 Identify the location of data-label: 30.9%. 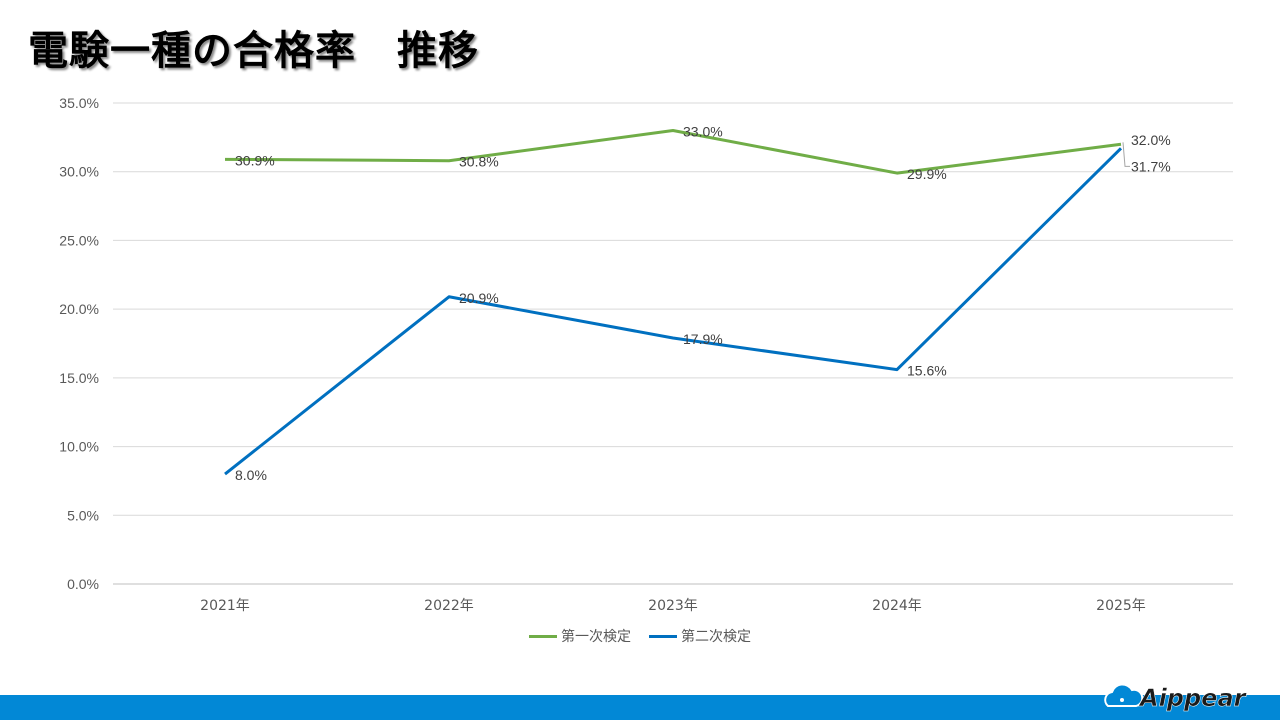
(255, 160).